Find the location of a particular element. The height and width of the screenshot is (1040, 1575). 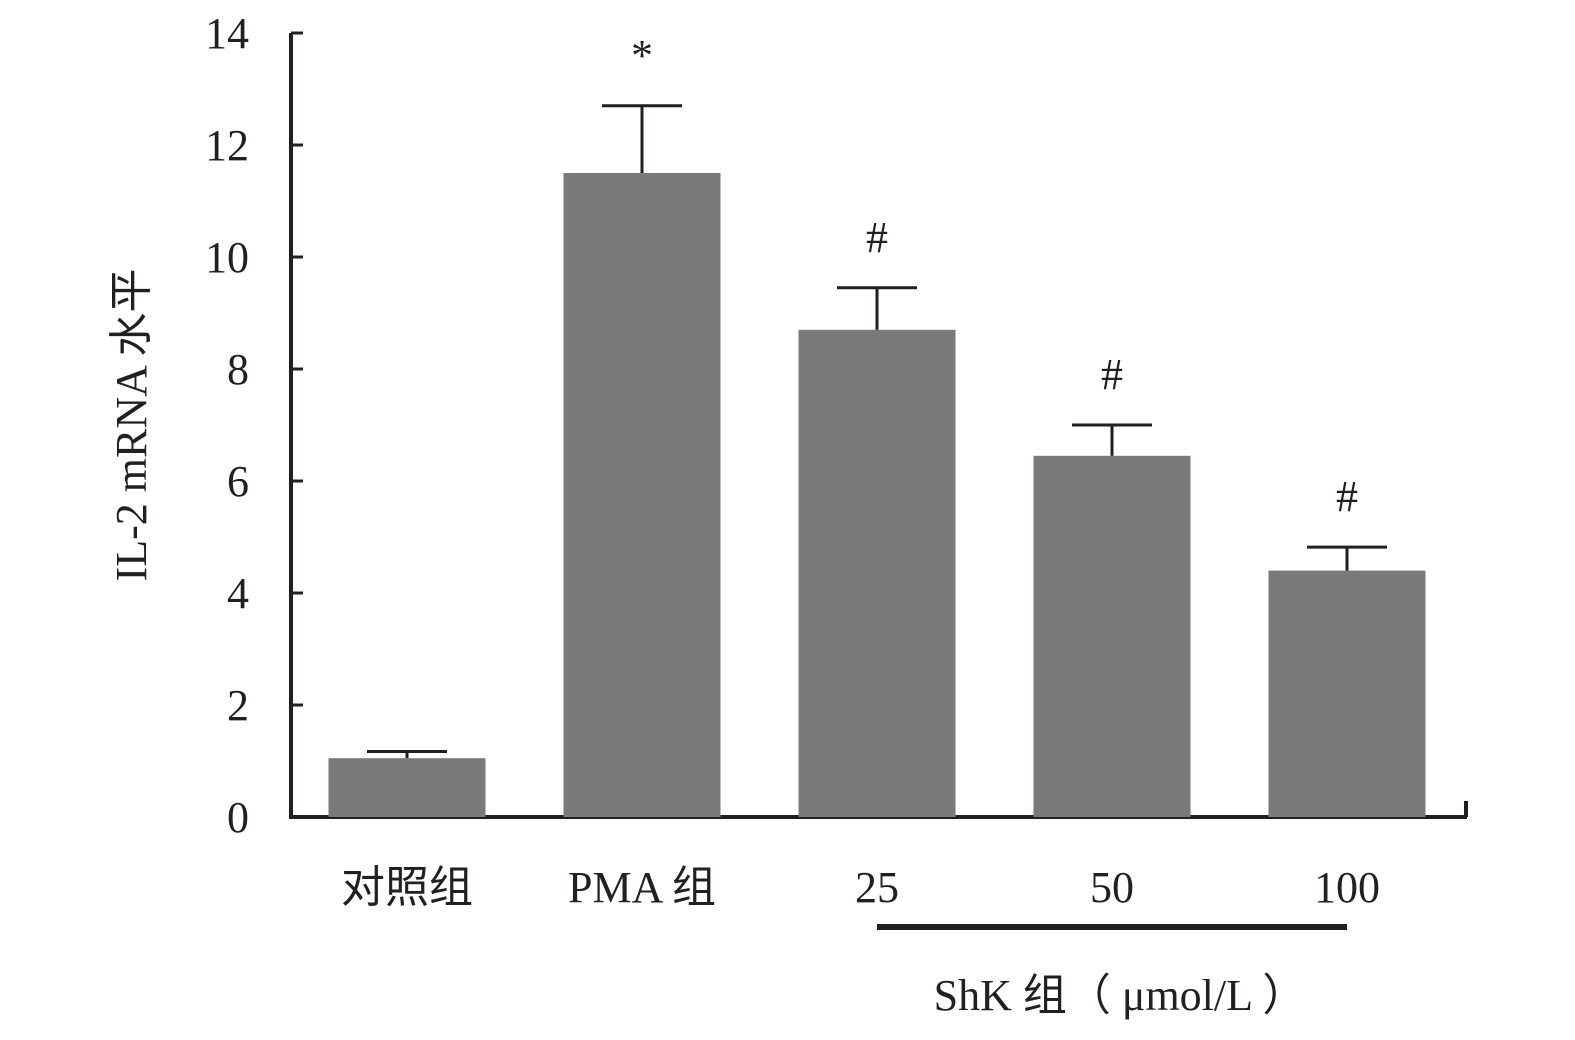

y-tick-label: 6 is located at coordinates (238, 481).